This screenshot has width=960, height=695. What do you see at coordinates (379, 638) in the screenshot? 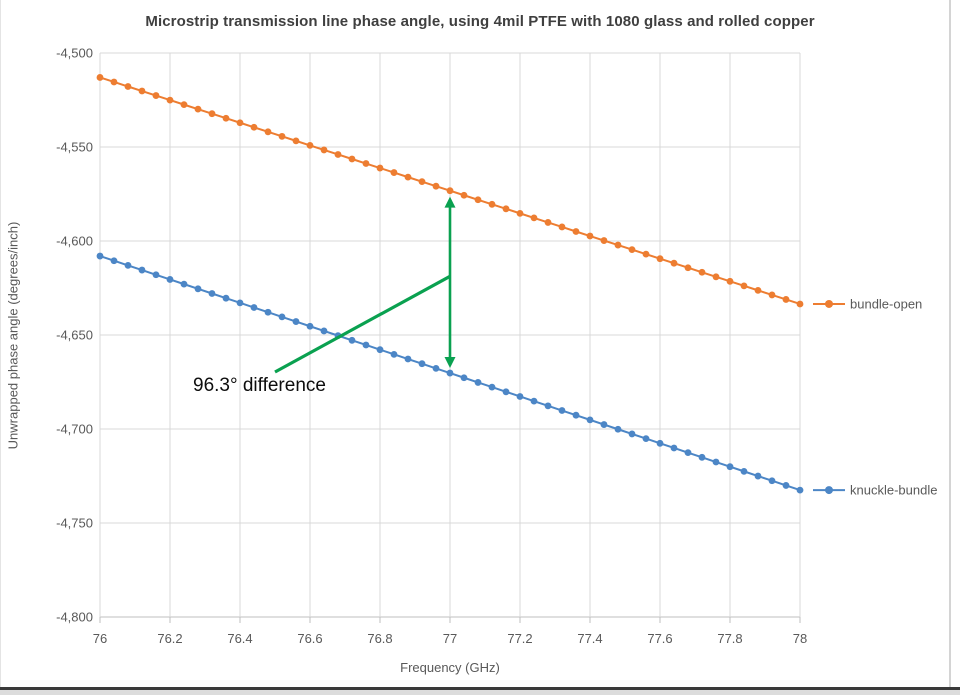
I see `x-tick-label: 76.8` at bounding box center [379, 638].